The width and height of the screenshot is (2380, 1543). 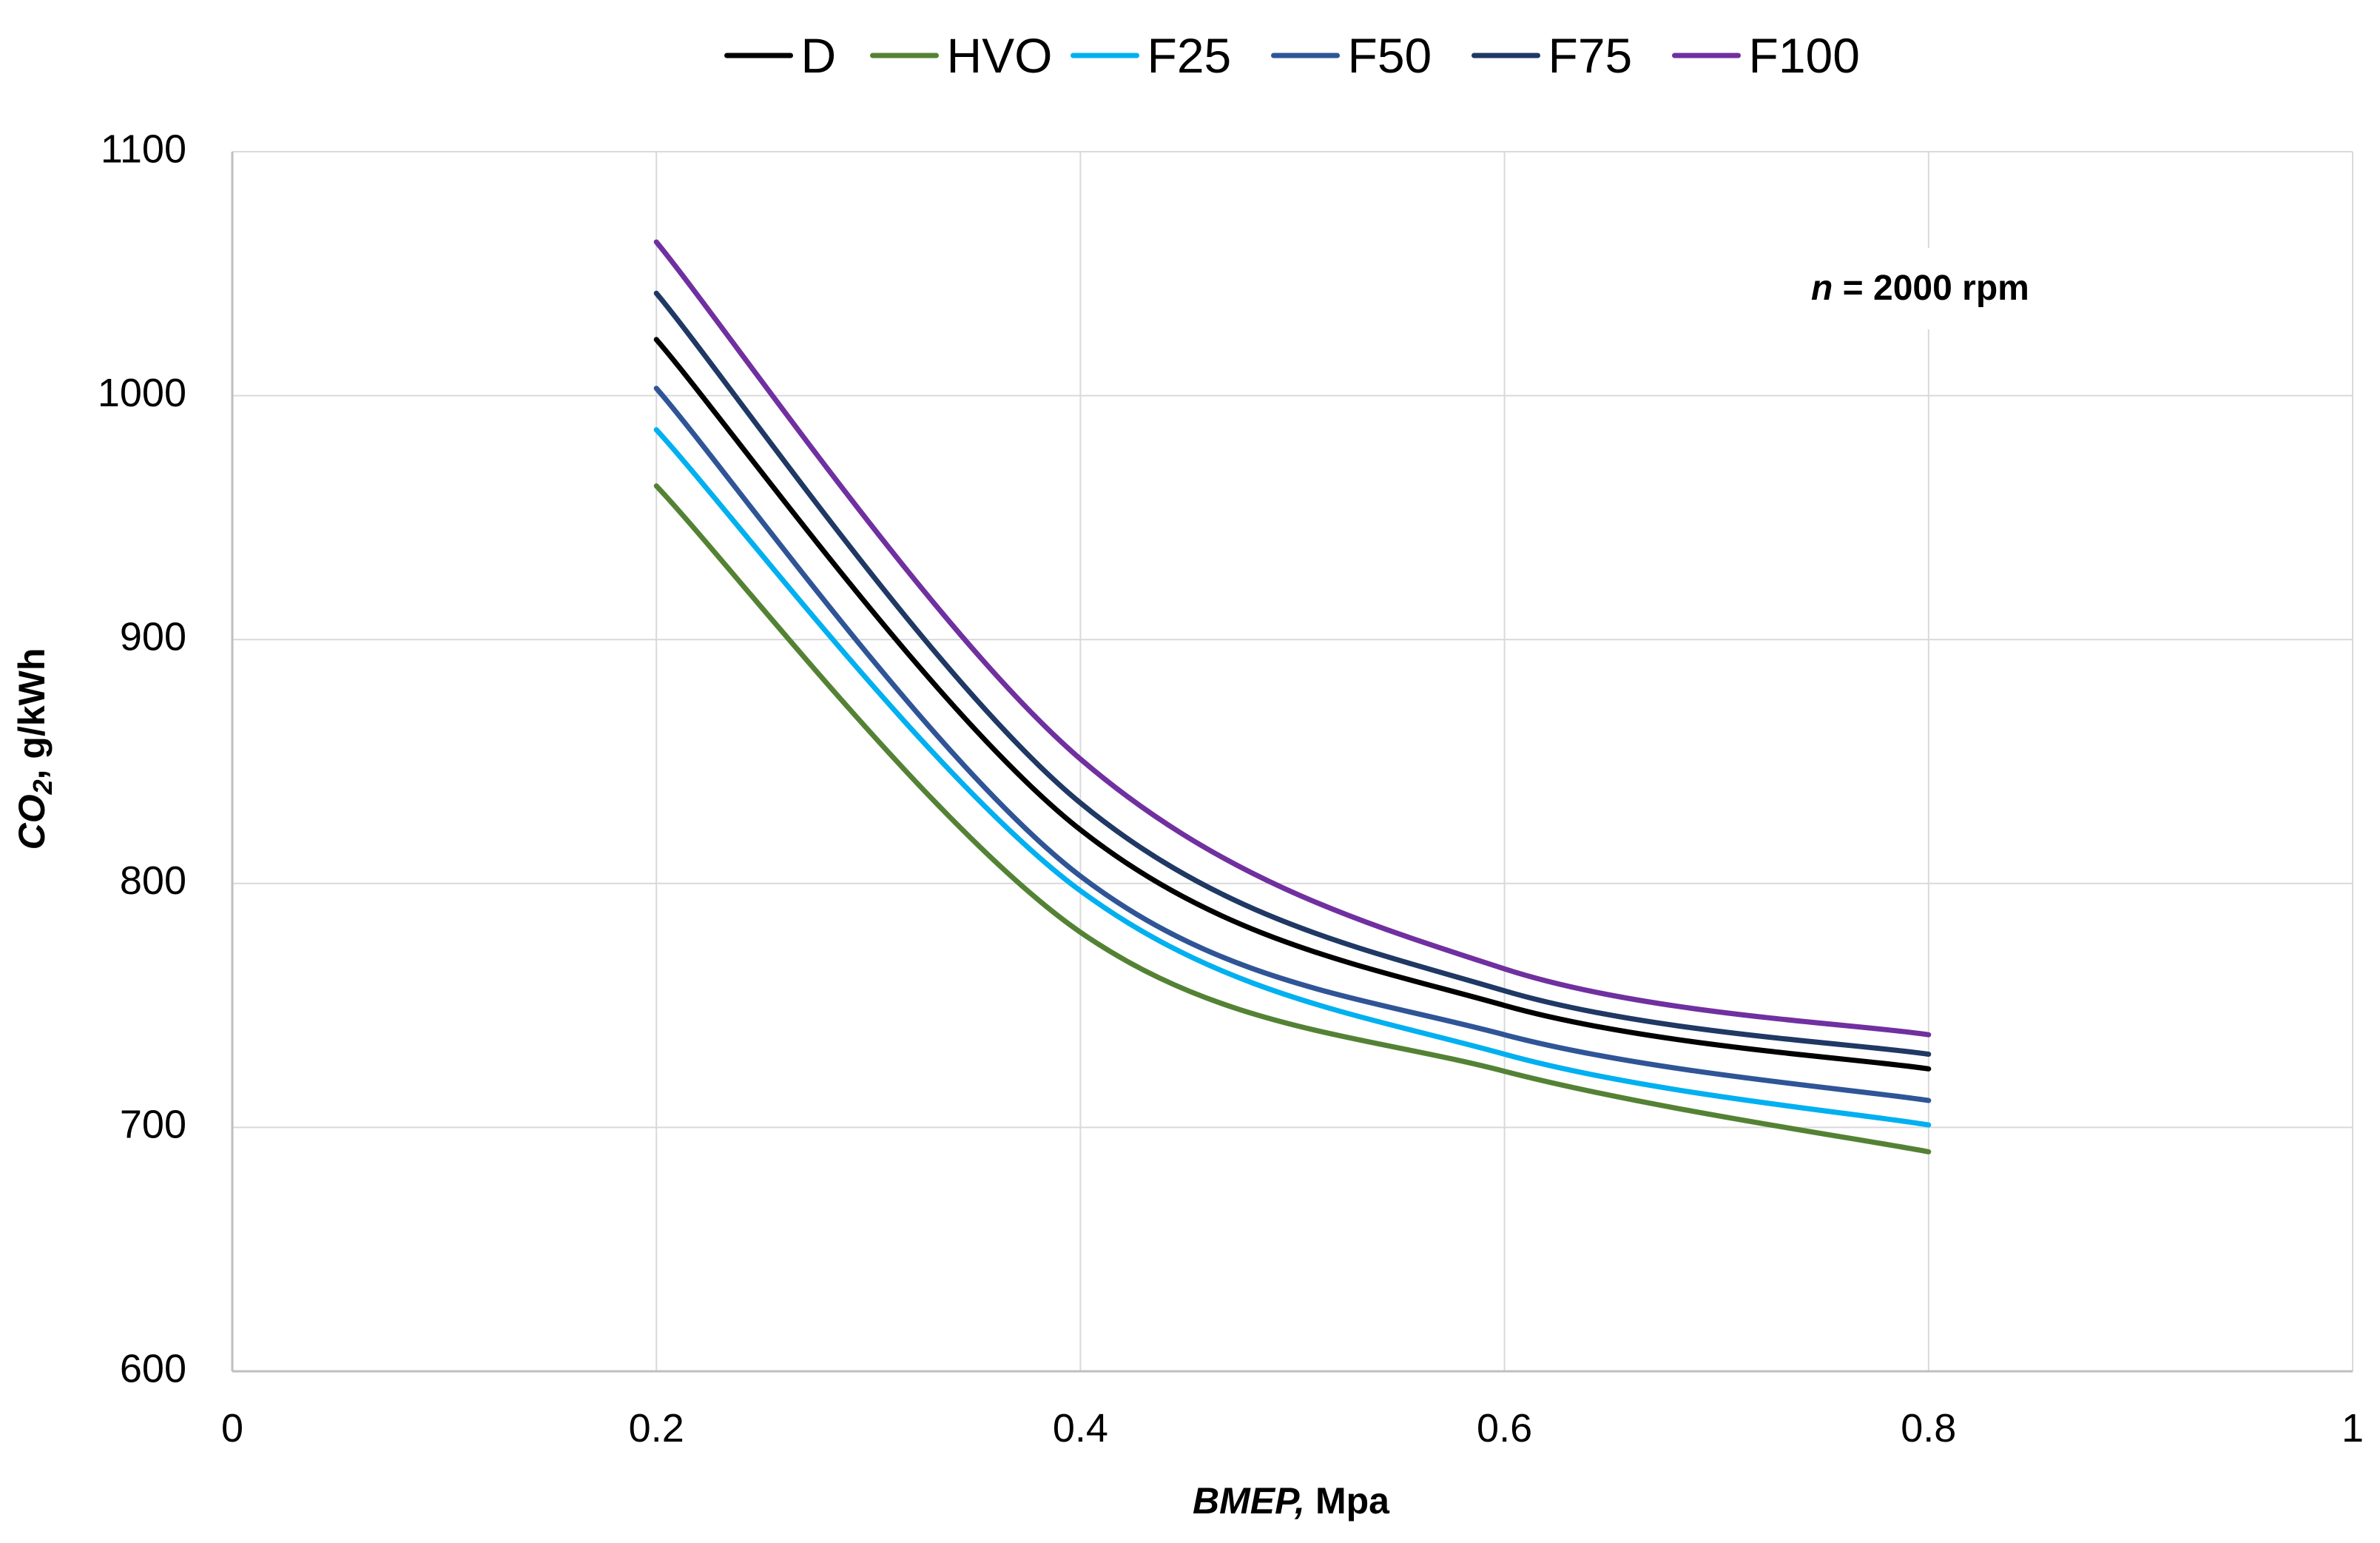 What do you see at coordinates (1929, 1428) in the screenshot?
I see `x-tick-label: 0.8` at bounding box center [1929, 1428].